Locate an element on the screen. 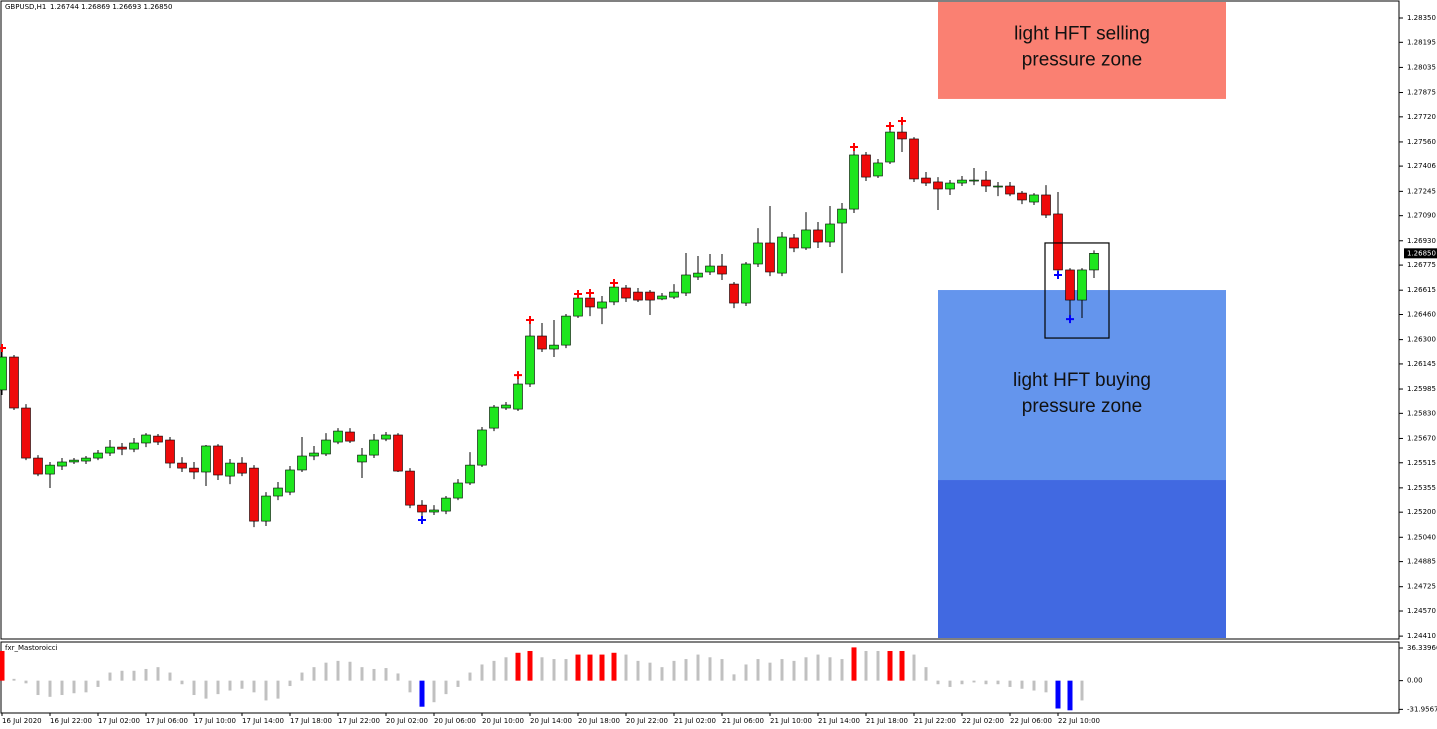  indicator-pane is located at coordinates (700, 677).